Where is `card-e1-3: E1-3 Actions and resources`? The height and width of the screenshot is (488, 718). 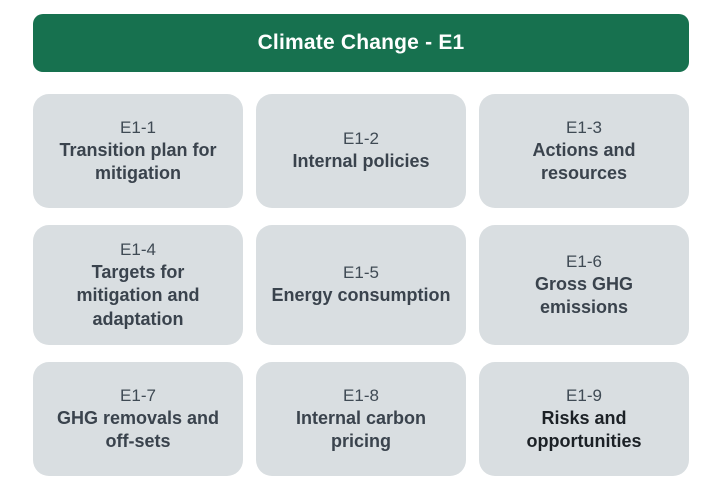 card-e1-3: E1-3 Actions and resources is located at coordinates (584, 151).